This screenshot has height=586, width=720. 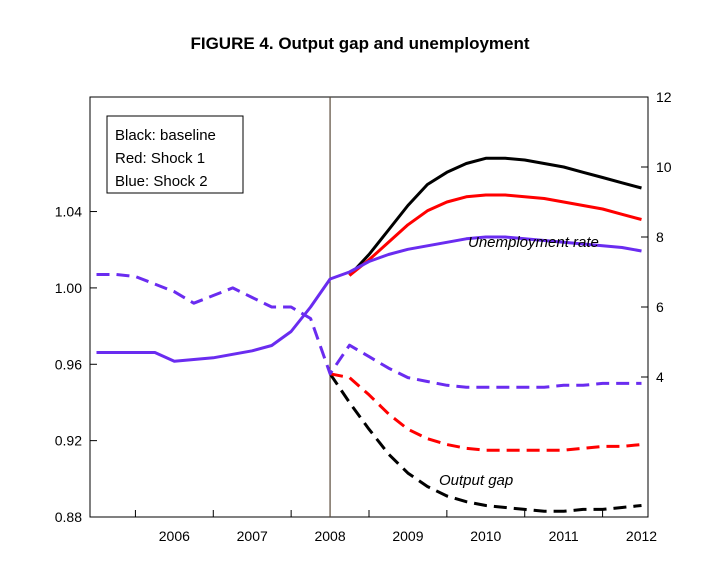 I want to click on y-left-tick-label: 1.04, so click(x=68, y=212).